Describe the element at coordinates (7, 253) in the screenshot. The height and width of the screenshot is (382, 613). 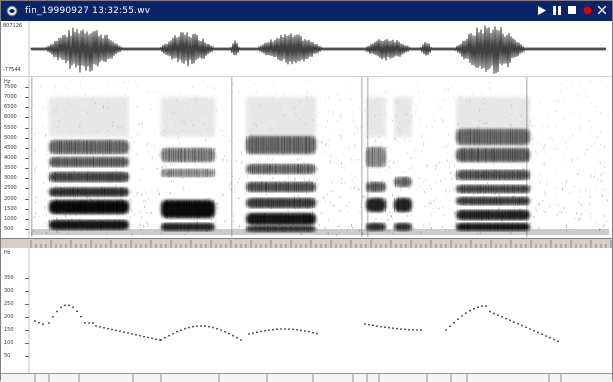
I see `pitch-unit-label: Hz` at that location.